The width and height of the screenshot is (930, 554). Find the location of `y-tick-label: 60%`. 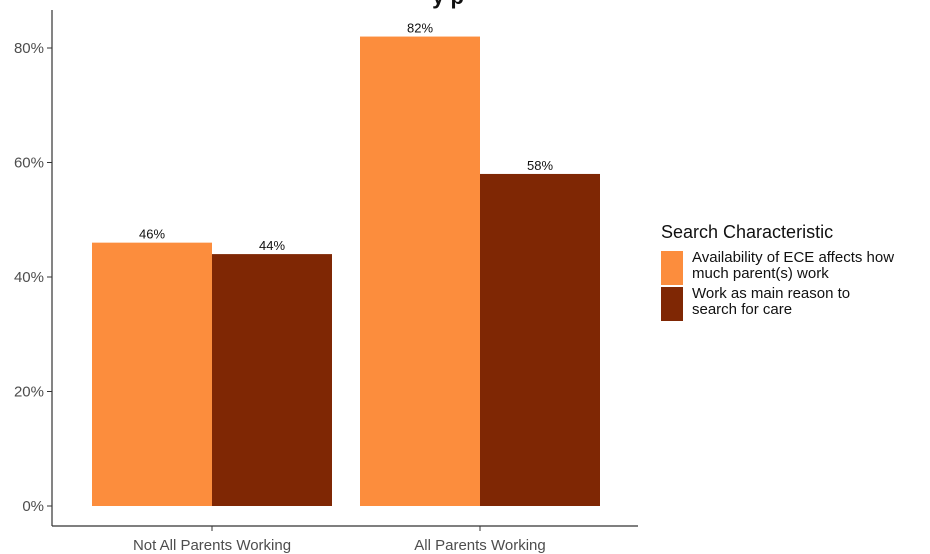

y-tick-label: 60% is located at coordinates (29, 163).